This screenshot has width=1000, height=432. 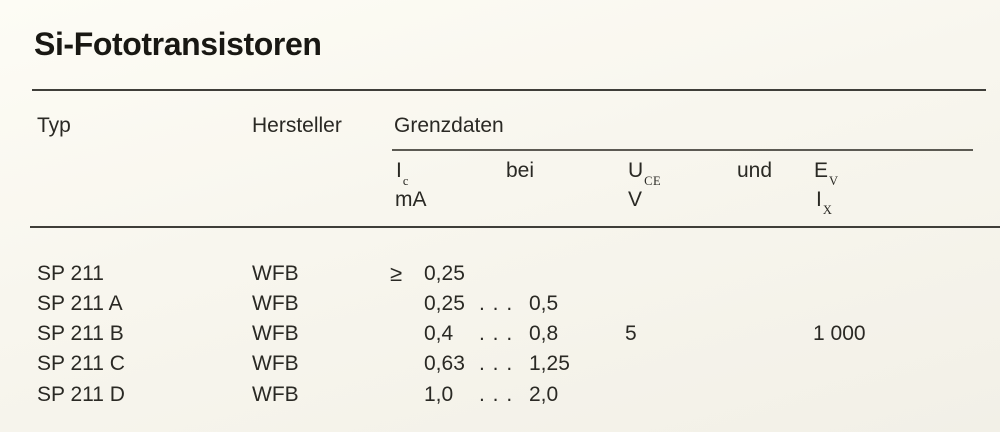 I want to click on table-row: SP 211 A WFB 0,25 . . . 0,5, so click(x=500, y=305).